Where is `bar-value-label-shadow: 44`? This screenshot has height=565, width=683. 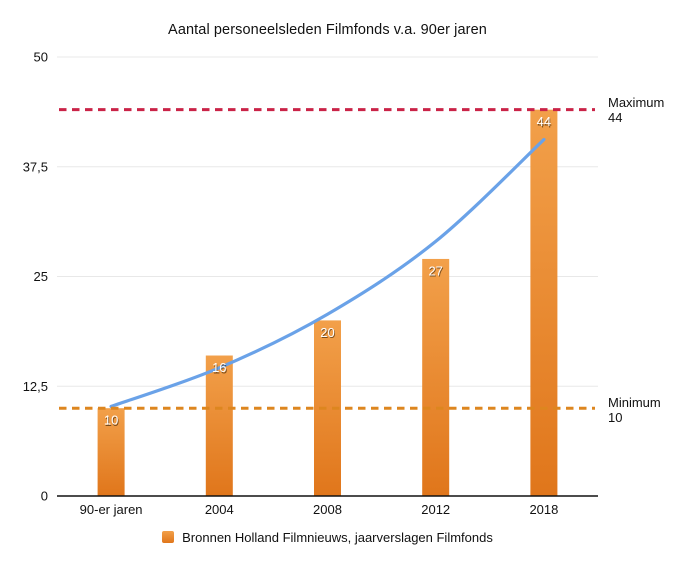
bar-value-label-shadow: 44 is located at coordinates (544, 122).